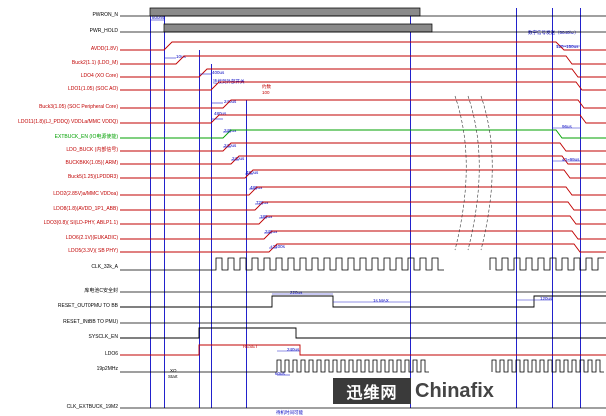 The height and width of the screenshot is (416, 606). What do you see at coordinates (91, 163) in the screenshot?
I see `signal-label: BUCKBKK(1.05)( ARM)` at bounding box center [91, 163].